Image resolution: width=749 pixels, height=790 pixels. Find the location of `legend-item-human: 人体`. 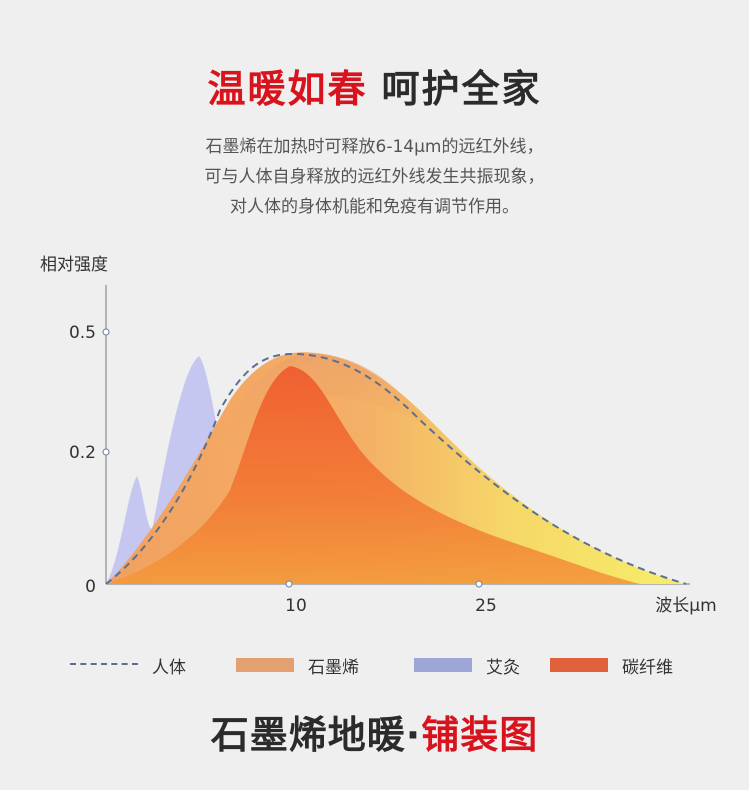

legend-item-human: 人体 is located at coordinates (128, 665).